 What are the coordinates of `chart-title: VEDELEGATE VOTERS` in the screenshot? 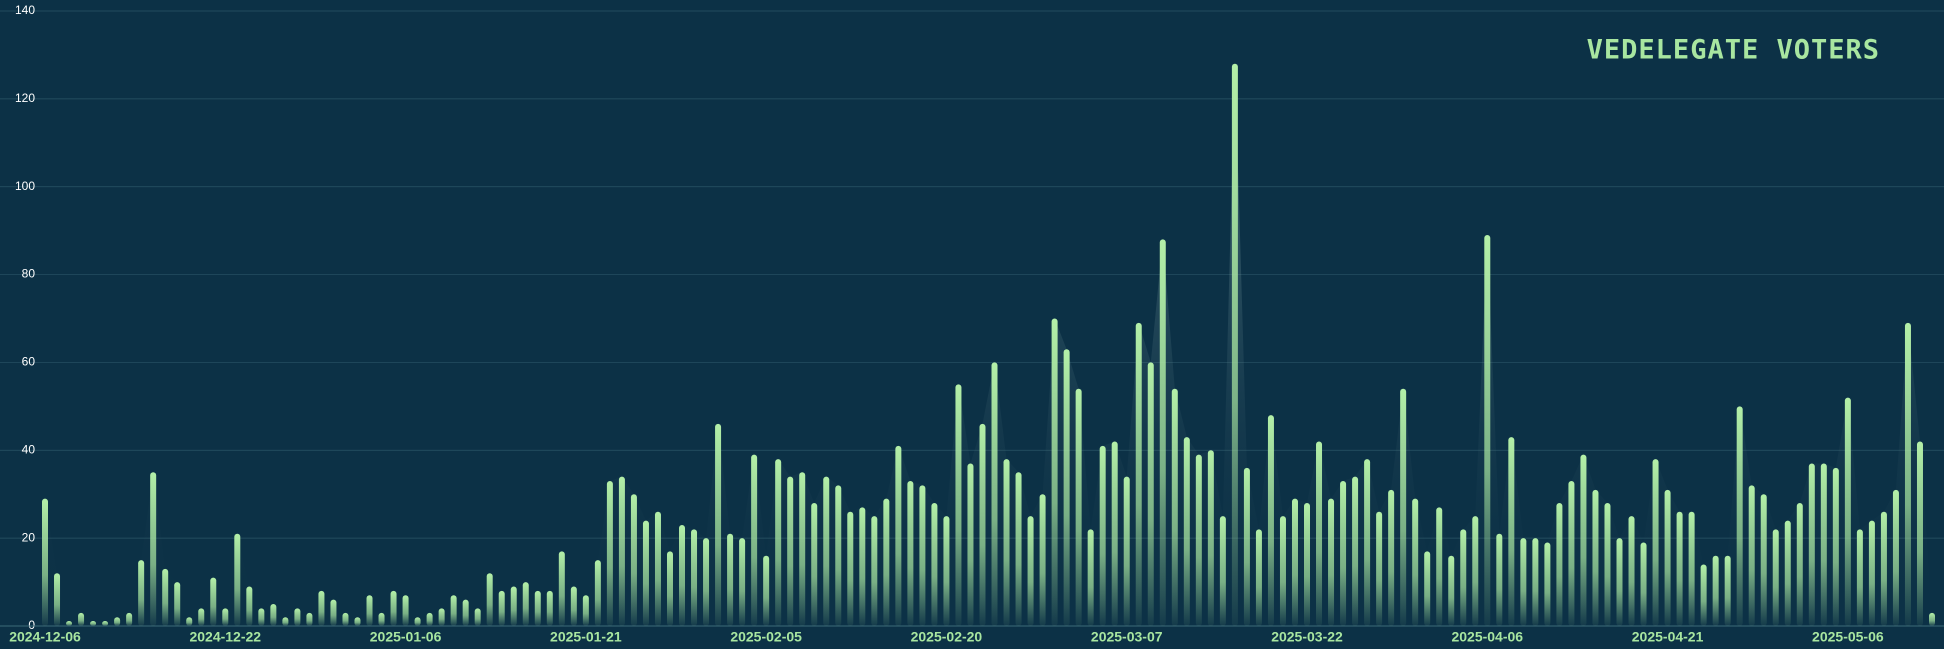 It's located at (1733, 50).